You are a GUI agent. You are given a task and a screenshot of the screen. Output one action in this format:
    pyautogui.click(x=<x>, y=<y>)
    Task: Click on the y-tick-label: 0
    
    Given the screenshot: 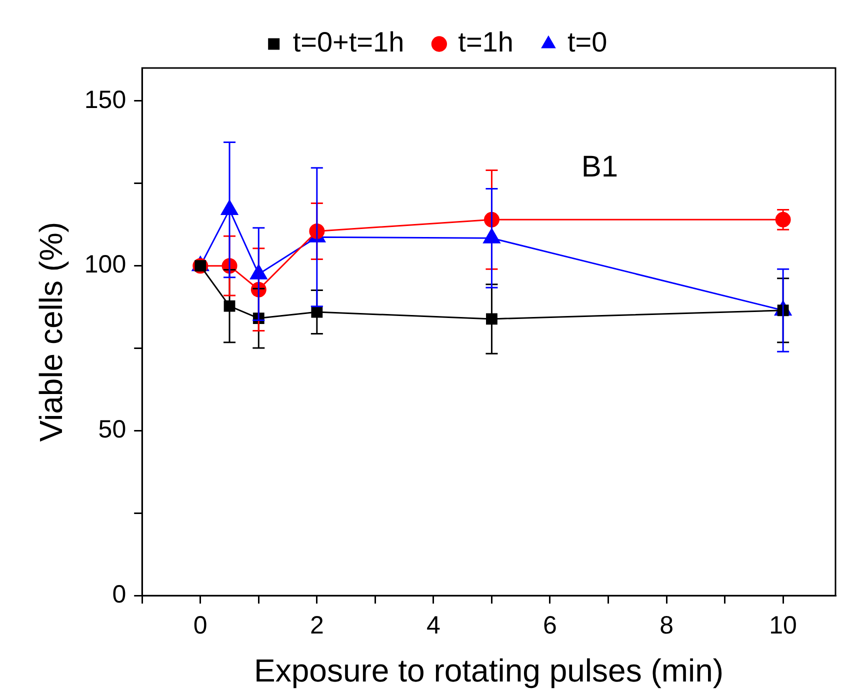 What is the action you would take?
    pyautogui.click(x=119, y=594)
    